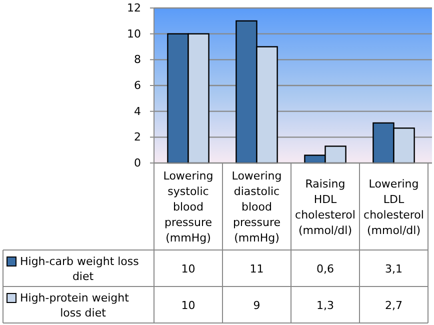 Image resolution: width=434 pixels, height=325 pixels. I want to click on data-label: 3,1, so click(393, 269).